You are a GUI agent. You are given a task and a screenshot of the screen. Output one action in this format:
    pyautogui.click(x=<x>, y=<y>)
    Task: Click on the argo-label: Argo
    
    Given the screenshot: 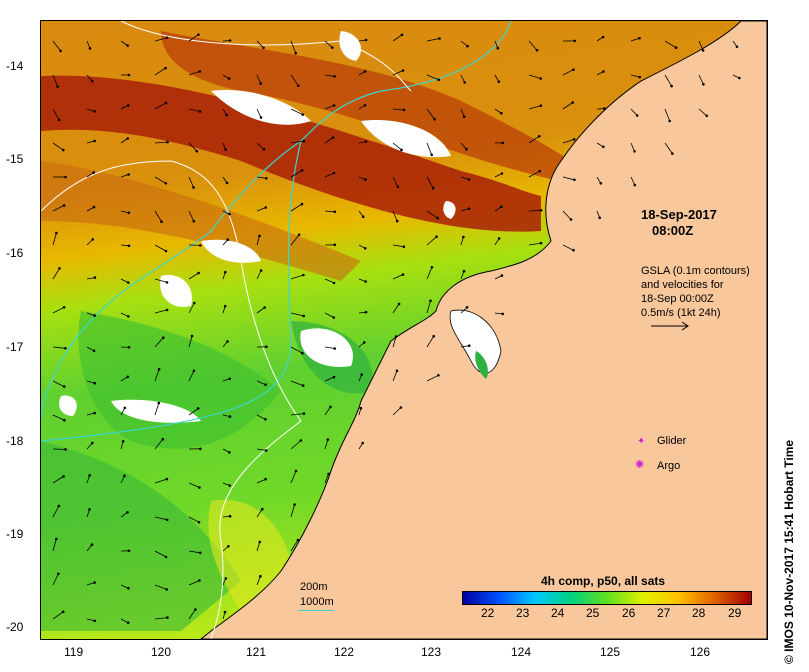 What is the action you would take?
    pyautogui.click(x=669, y=466)
    